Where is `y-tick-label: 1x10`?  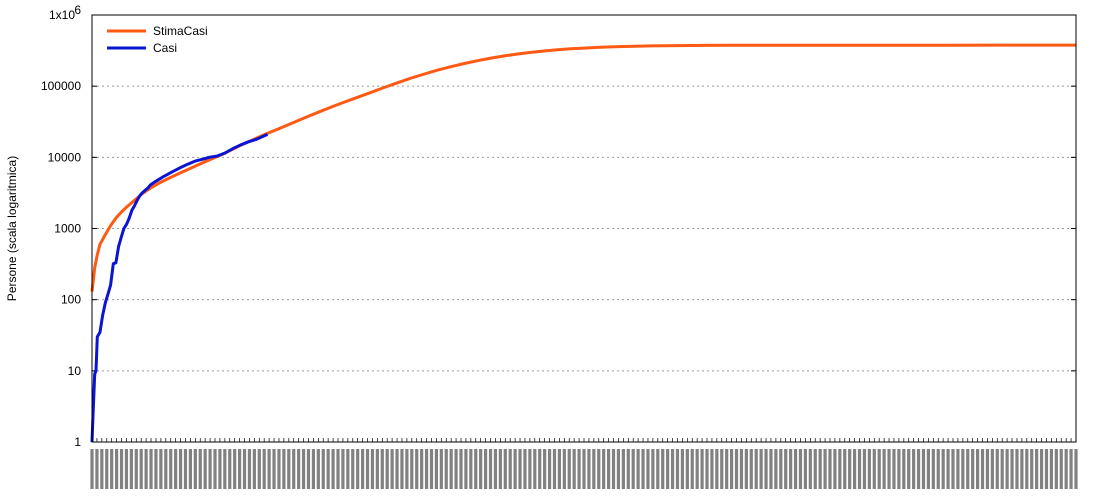
y-tick-label: 1x10 is located at coordinates (62, 15).